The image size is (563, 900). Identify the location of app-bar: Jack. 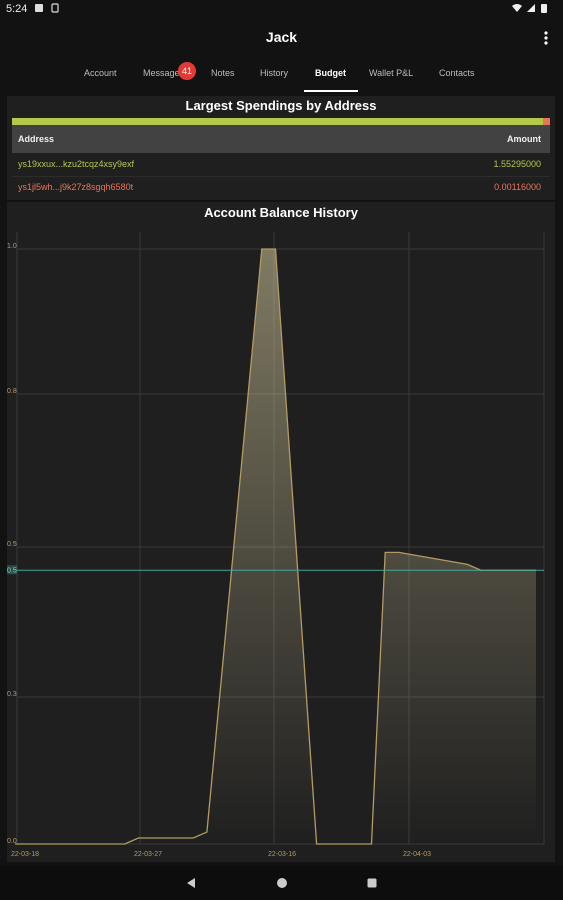
(281, 38).